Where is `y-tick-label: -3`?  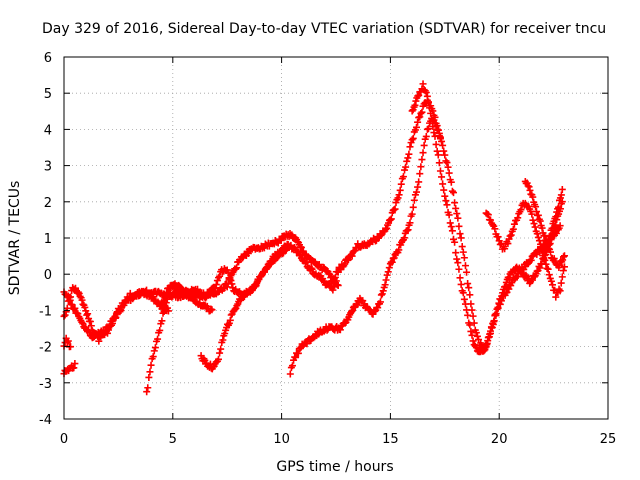
y-tick-label: -3 is located at coordinates (45, 384).